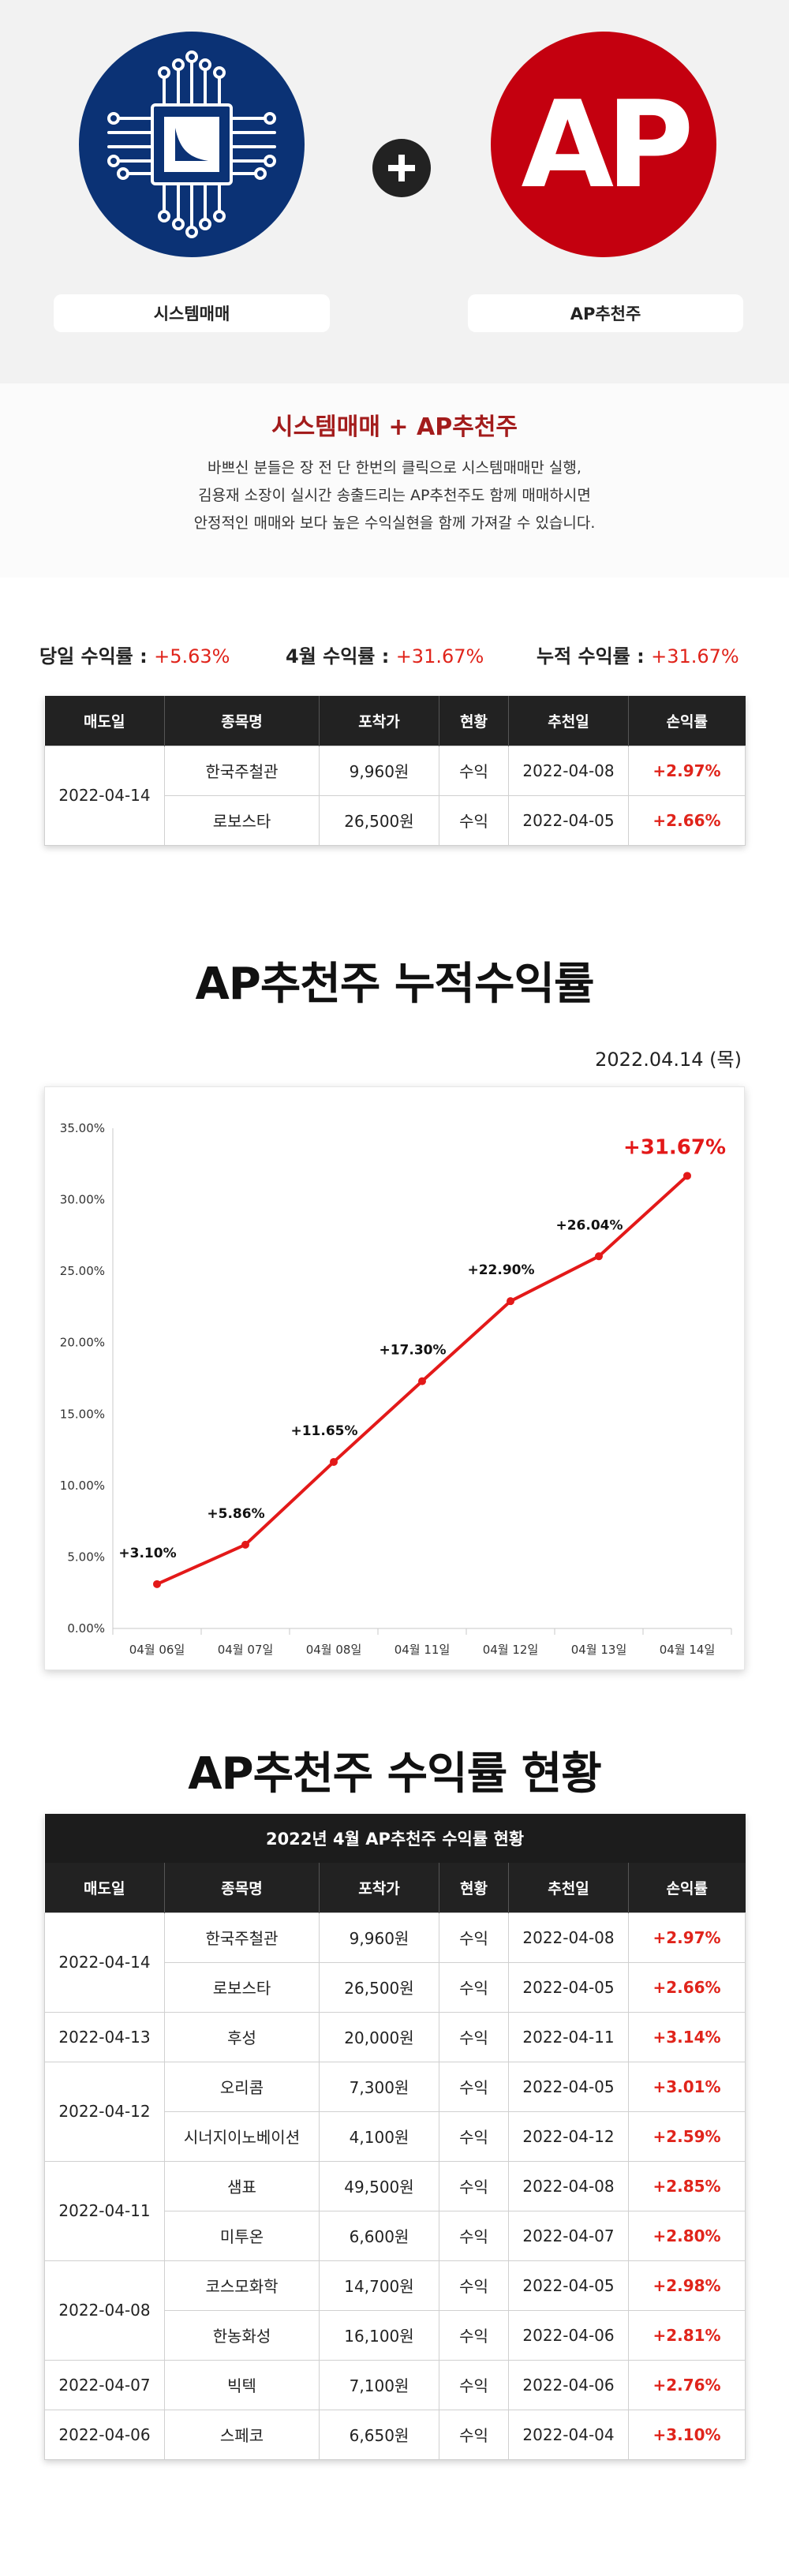  What do you see at coordinates (569, 2086) in the screenshot?
I see `rec-date-cell: 2022-04-05` at bounding box center [569, 2086].